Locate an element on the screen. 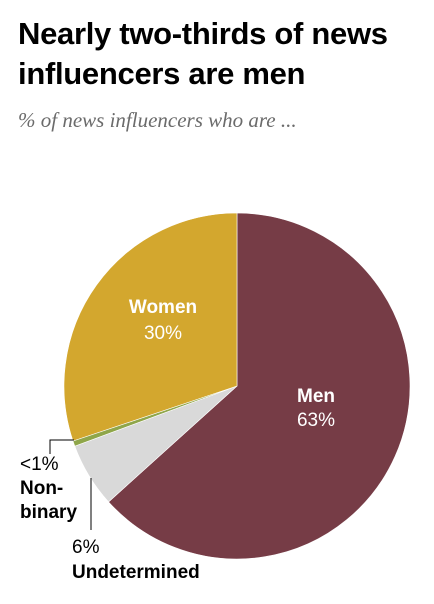 Image resolution: width=434 pixels, height=604 pixels. label-nonbinary-line2: binary is located at coordinates (48, 512).